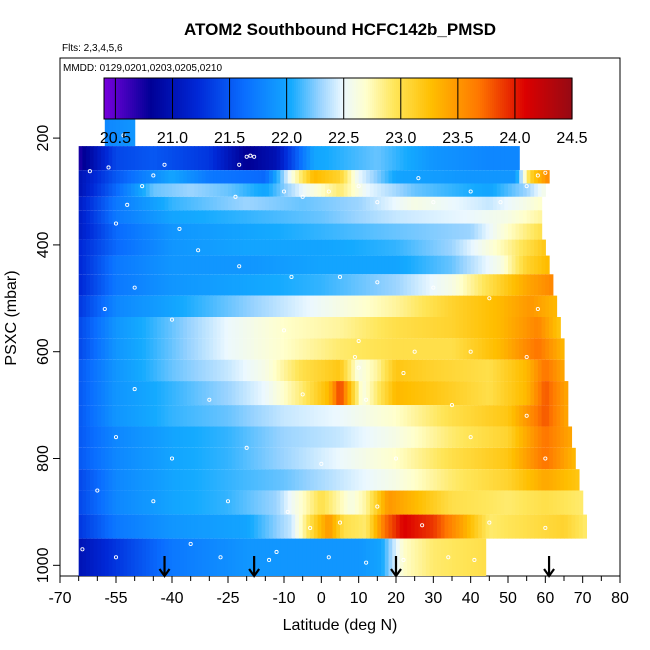 This screenshot has width=650, height=650. What do you see at coordinates (620, 598) in the screenshot?
I see `x-tick-label: 80` at bounding box center [620, 598].